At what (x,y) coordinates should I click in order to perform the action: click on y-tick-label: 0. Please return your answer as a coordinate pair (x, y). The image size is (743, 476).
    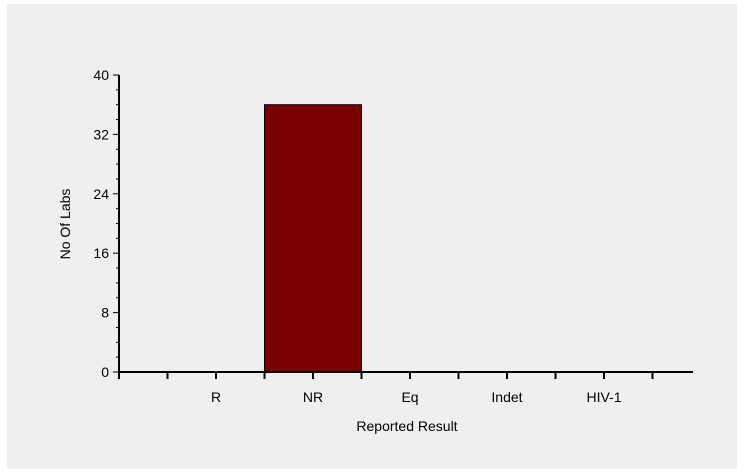
    Looking at the image, I should click on (105, 372).